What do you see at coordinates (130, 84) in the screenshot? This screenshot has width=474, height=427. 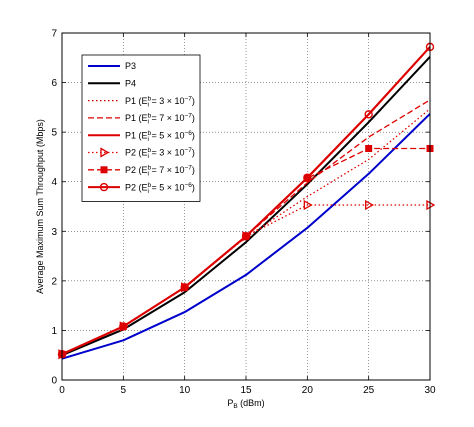 I see `legend-entry-label: P4` at bounding box center [130, 84].